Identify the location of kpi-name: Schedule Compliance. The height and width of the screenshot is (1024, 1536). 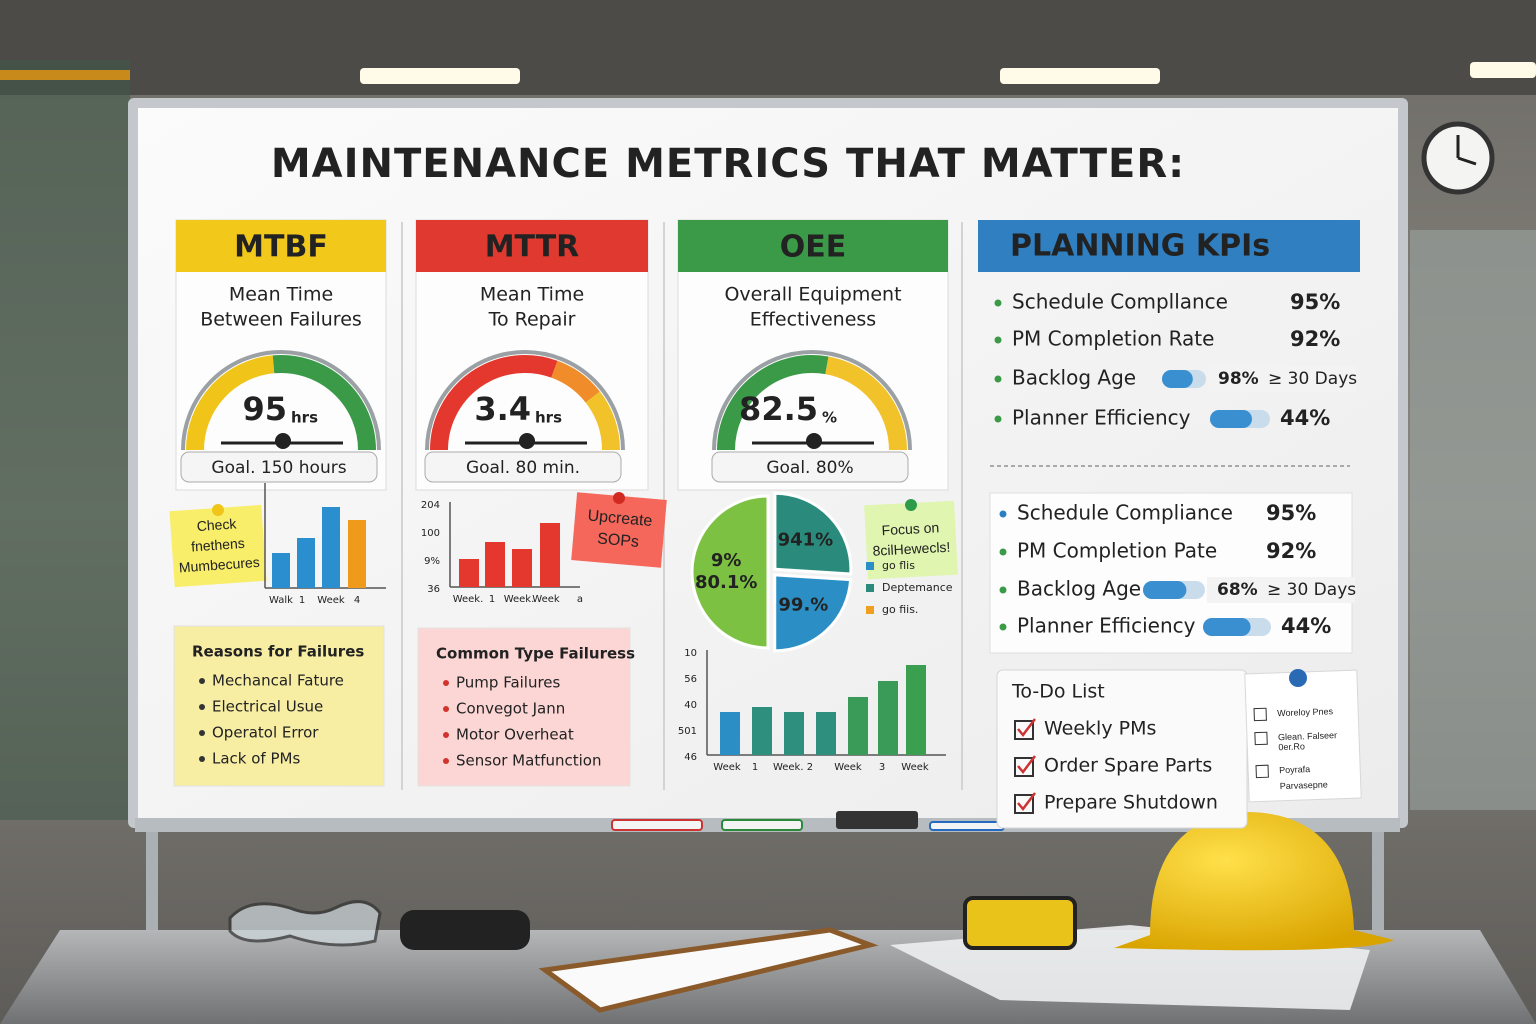
(1125, 513).